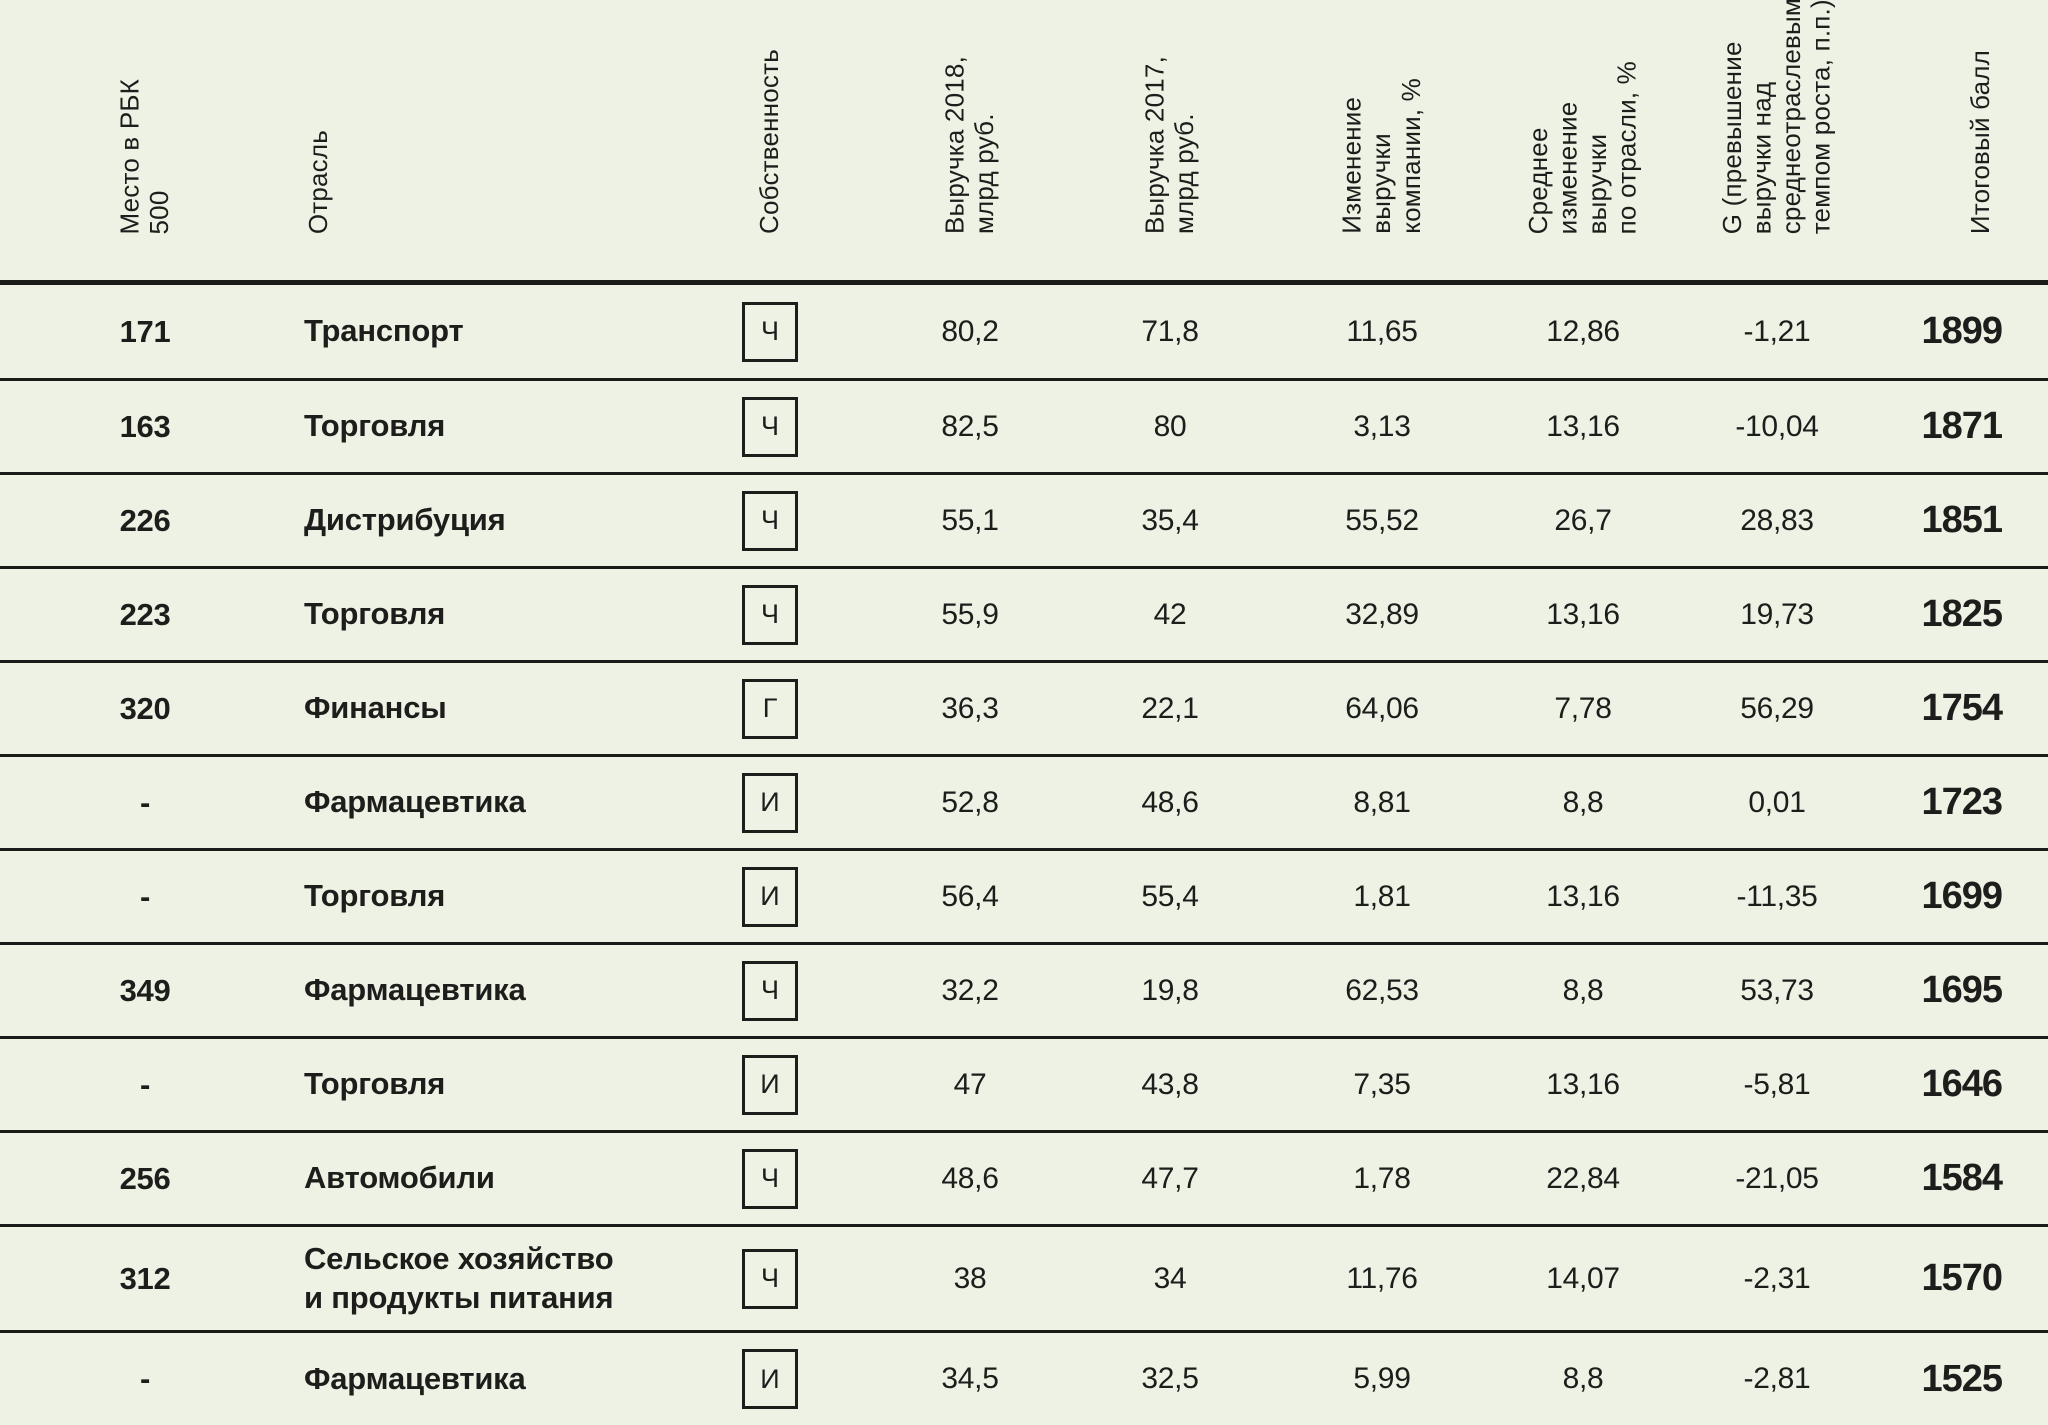  I want to click on column-header-rank: Место в РБК 500, so click(145, 140).